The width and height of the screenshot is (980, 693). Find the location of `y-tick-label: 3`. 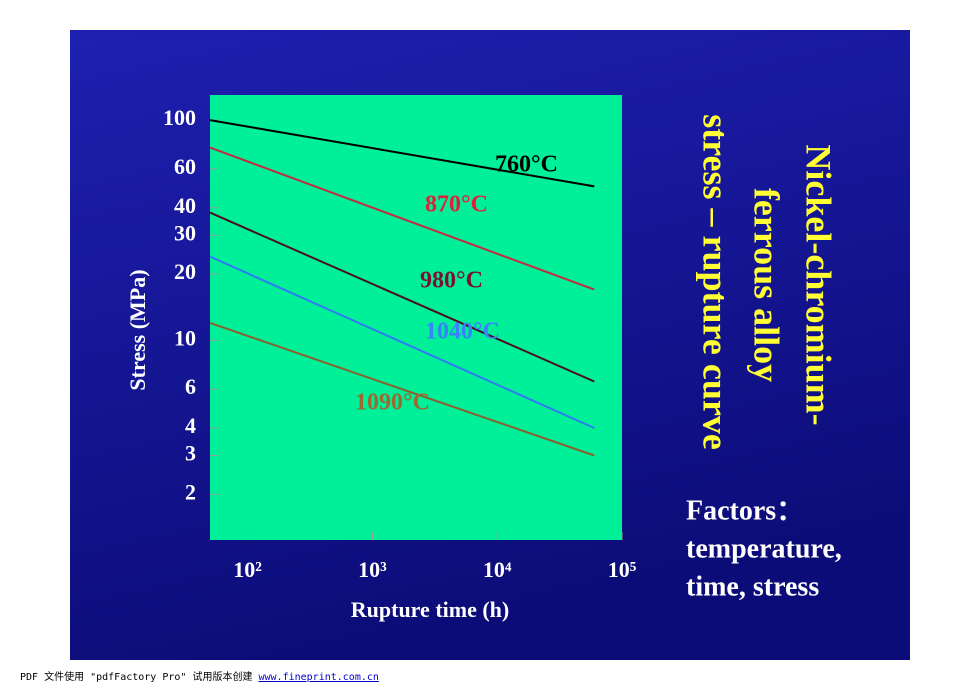

y-tick-label: 3 is located at coordinates (190, 453).